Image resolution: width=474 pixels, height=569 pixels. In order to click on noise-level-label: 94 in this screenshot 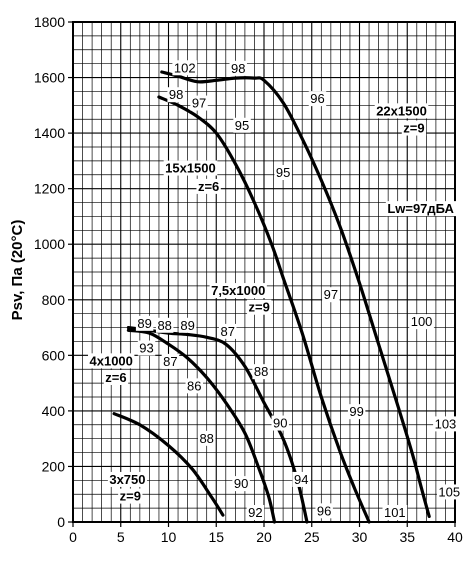, I will do `click(301, 479)`.